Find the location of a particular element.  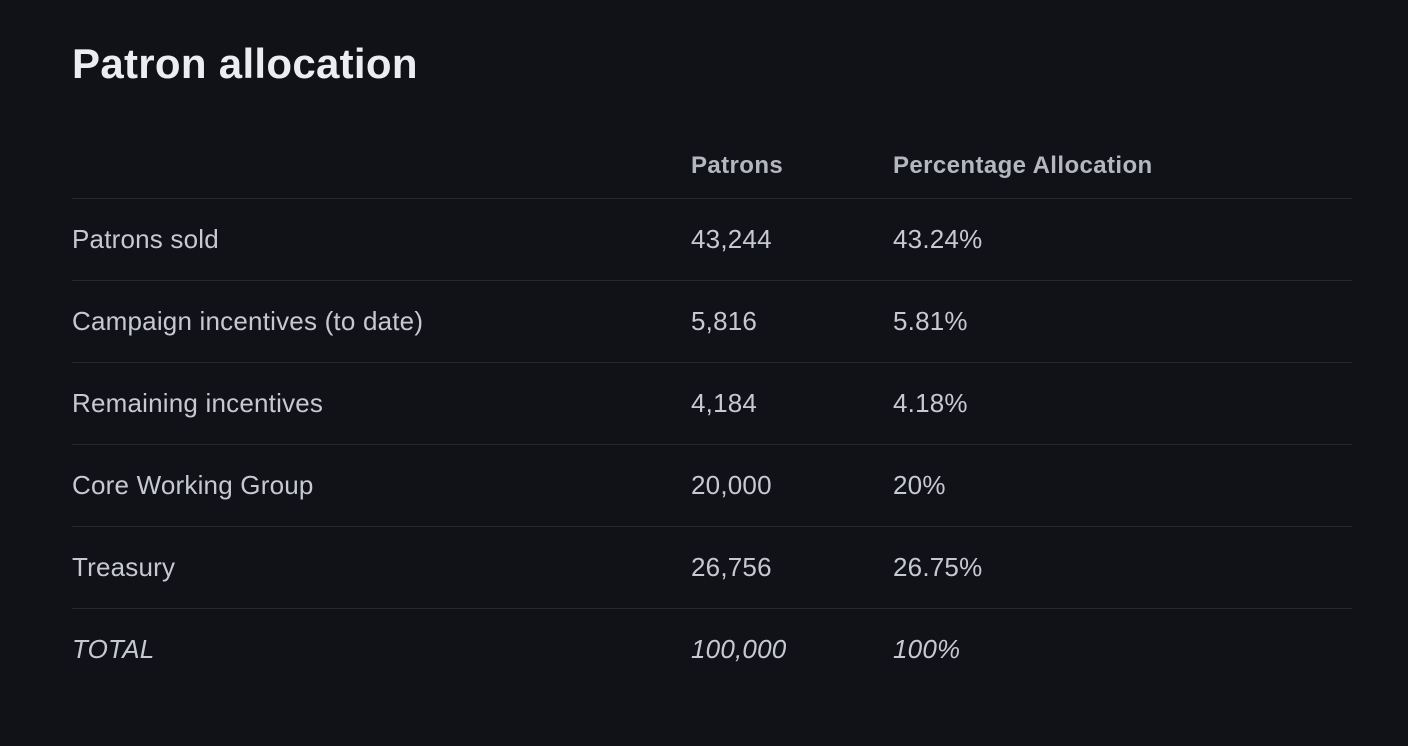

percentage-cell: 43.24% is located at coordinates (1122, 239).